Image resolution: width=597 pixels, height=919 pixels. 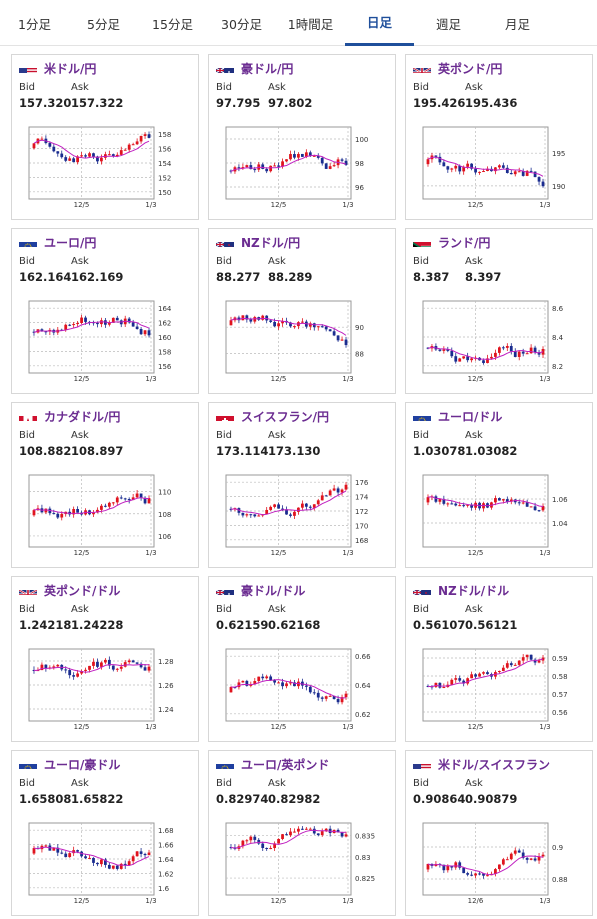 What do you see at coordinates (517, 24) in the screenshot?
I see `tab-monthly: 月足` at bounding box center [517, 24].